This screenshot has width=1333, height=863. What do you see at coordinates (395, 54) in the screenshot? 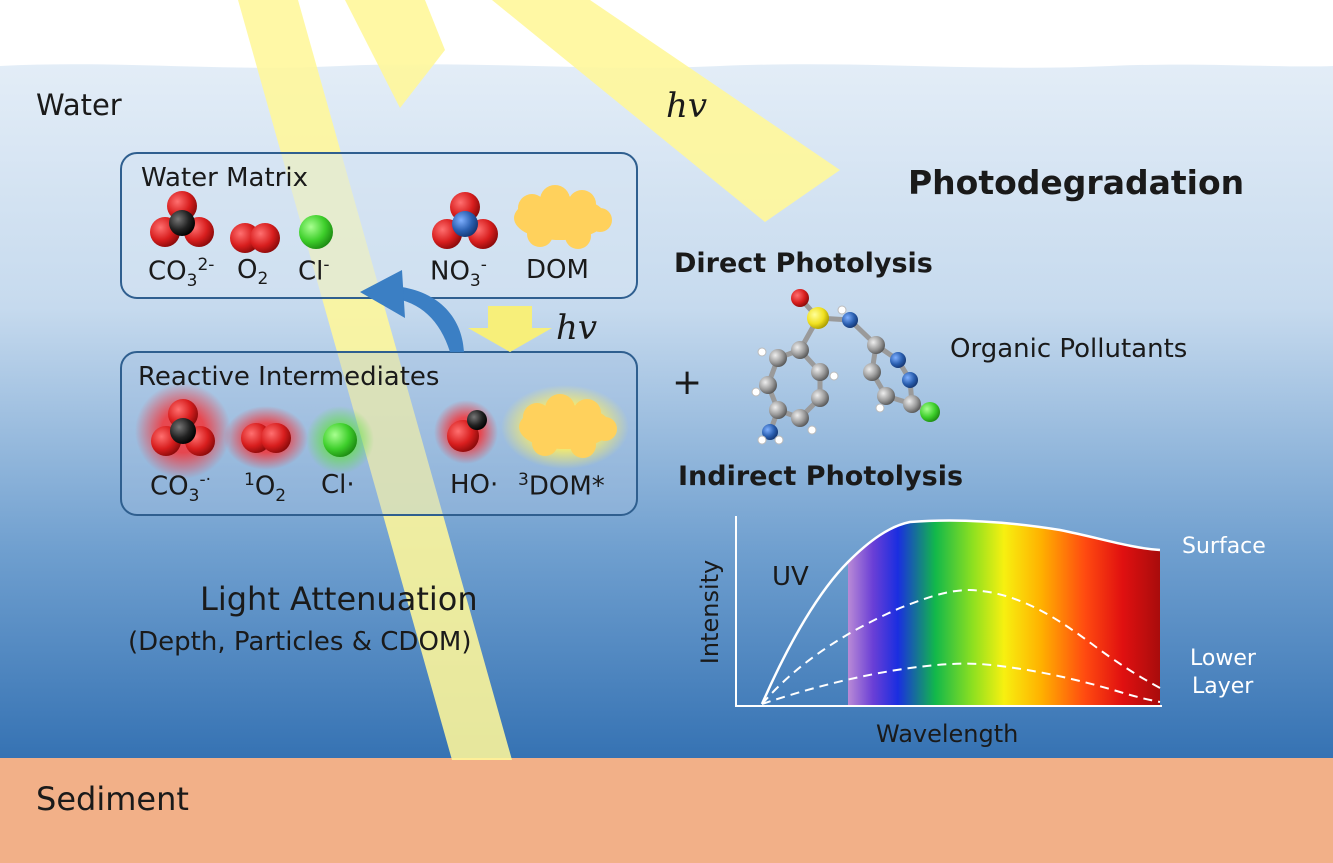
I see `light-beam-middle` at bounding box center [395, 54].